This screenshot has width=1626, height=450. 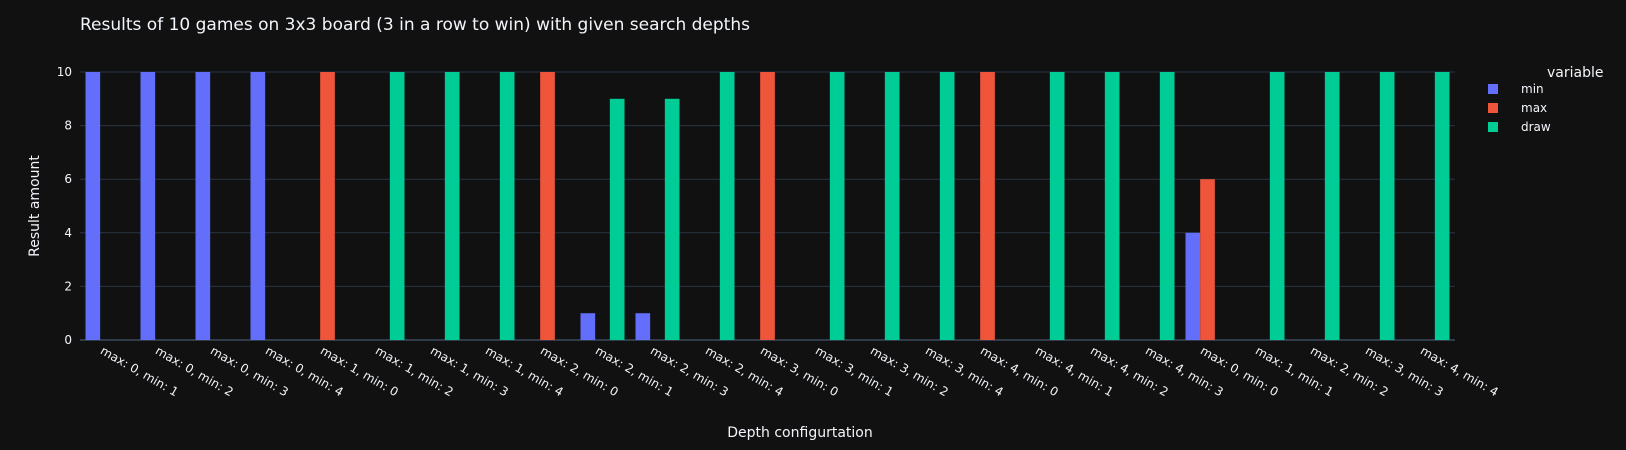 I want to click on y-axis-title: Result amount, so click(x=35, y=206).